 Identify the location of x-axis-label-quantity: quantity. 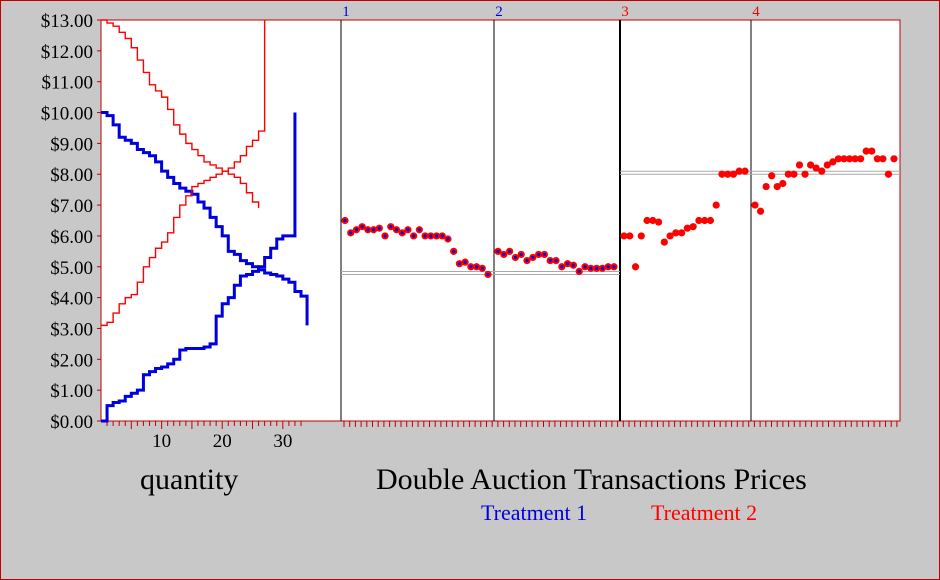
(189, 479).